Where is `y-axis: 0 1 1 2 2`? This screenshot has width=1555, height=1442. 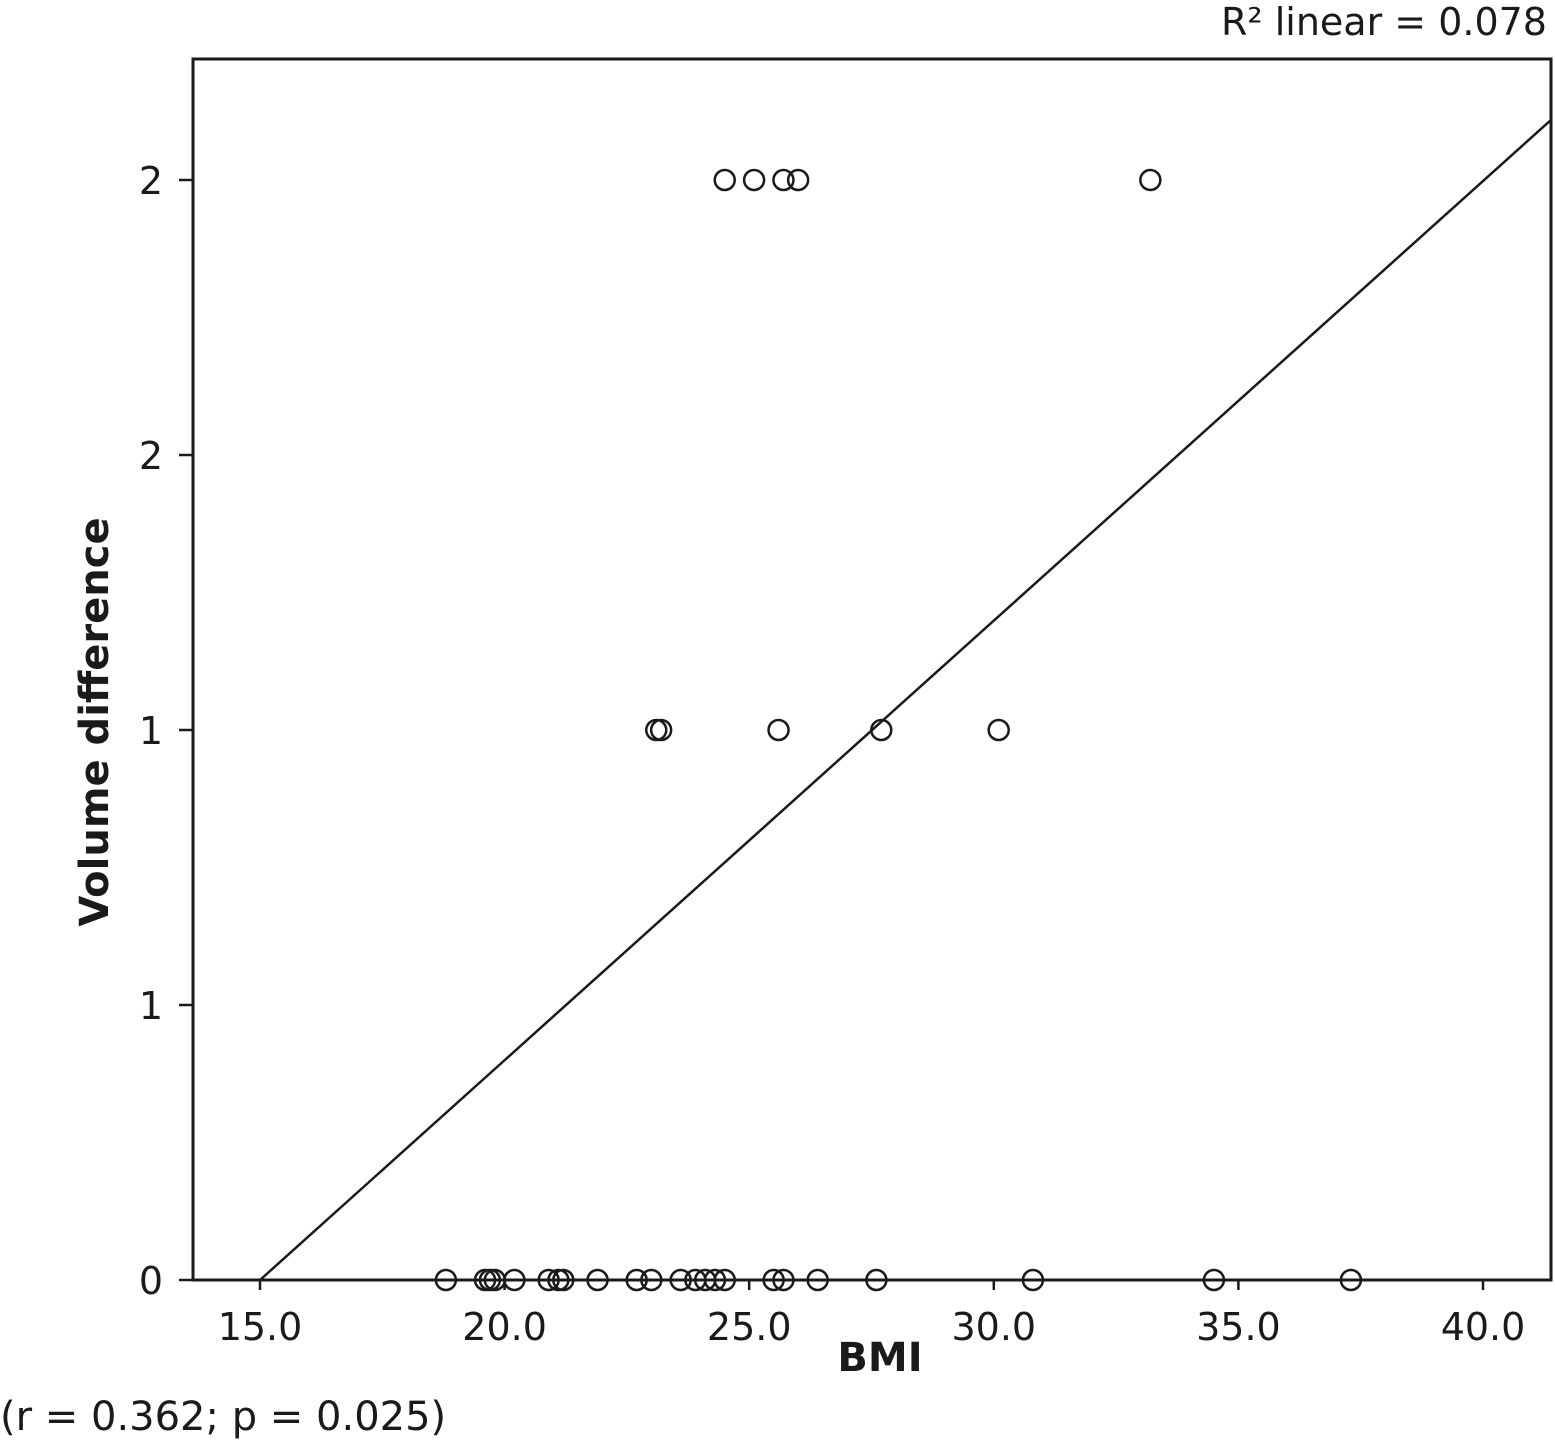 y-axis: 0 1 1 2 2 is located at coordinates (166, 731).